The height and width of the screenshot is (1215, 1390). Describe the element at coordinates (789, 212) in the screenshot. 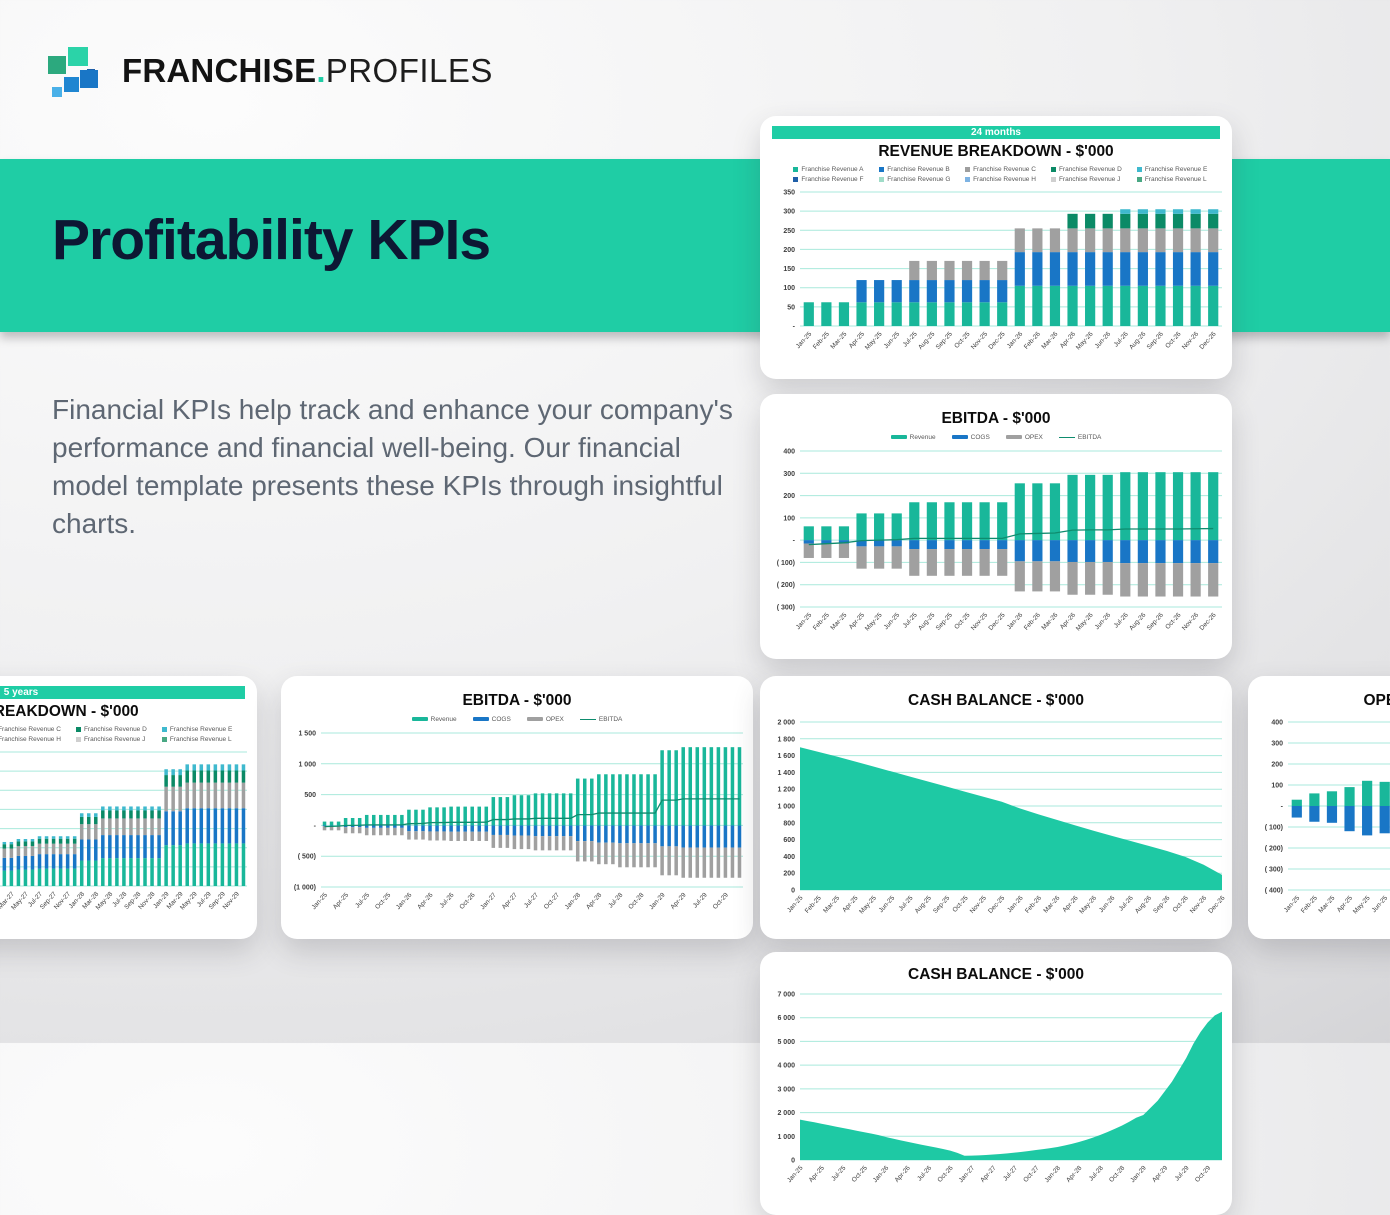

I see `svg-text: 300` at that location.